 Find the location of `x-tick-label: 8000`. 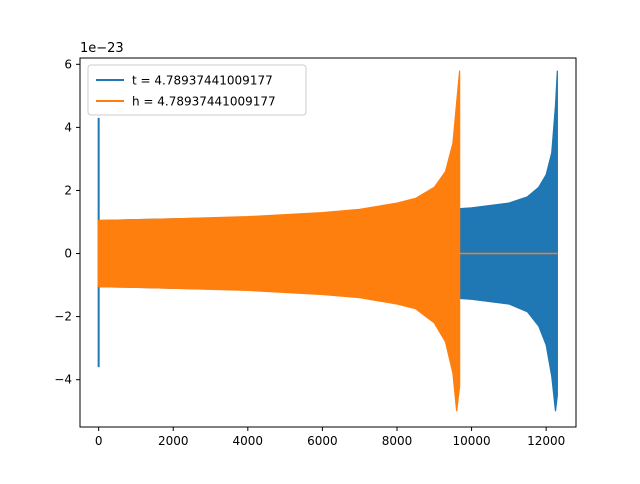

x-tick-label: 8000 is located at coordinates (397, 441).